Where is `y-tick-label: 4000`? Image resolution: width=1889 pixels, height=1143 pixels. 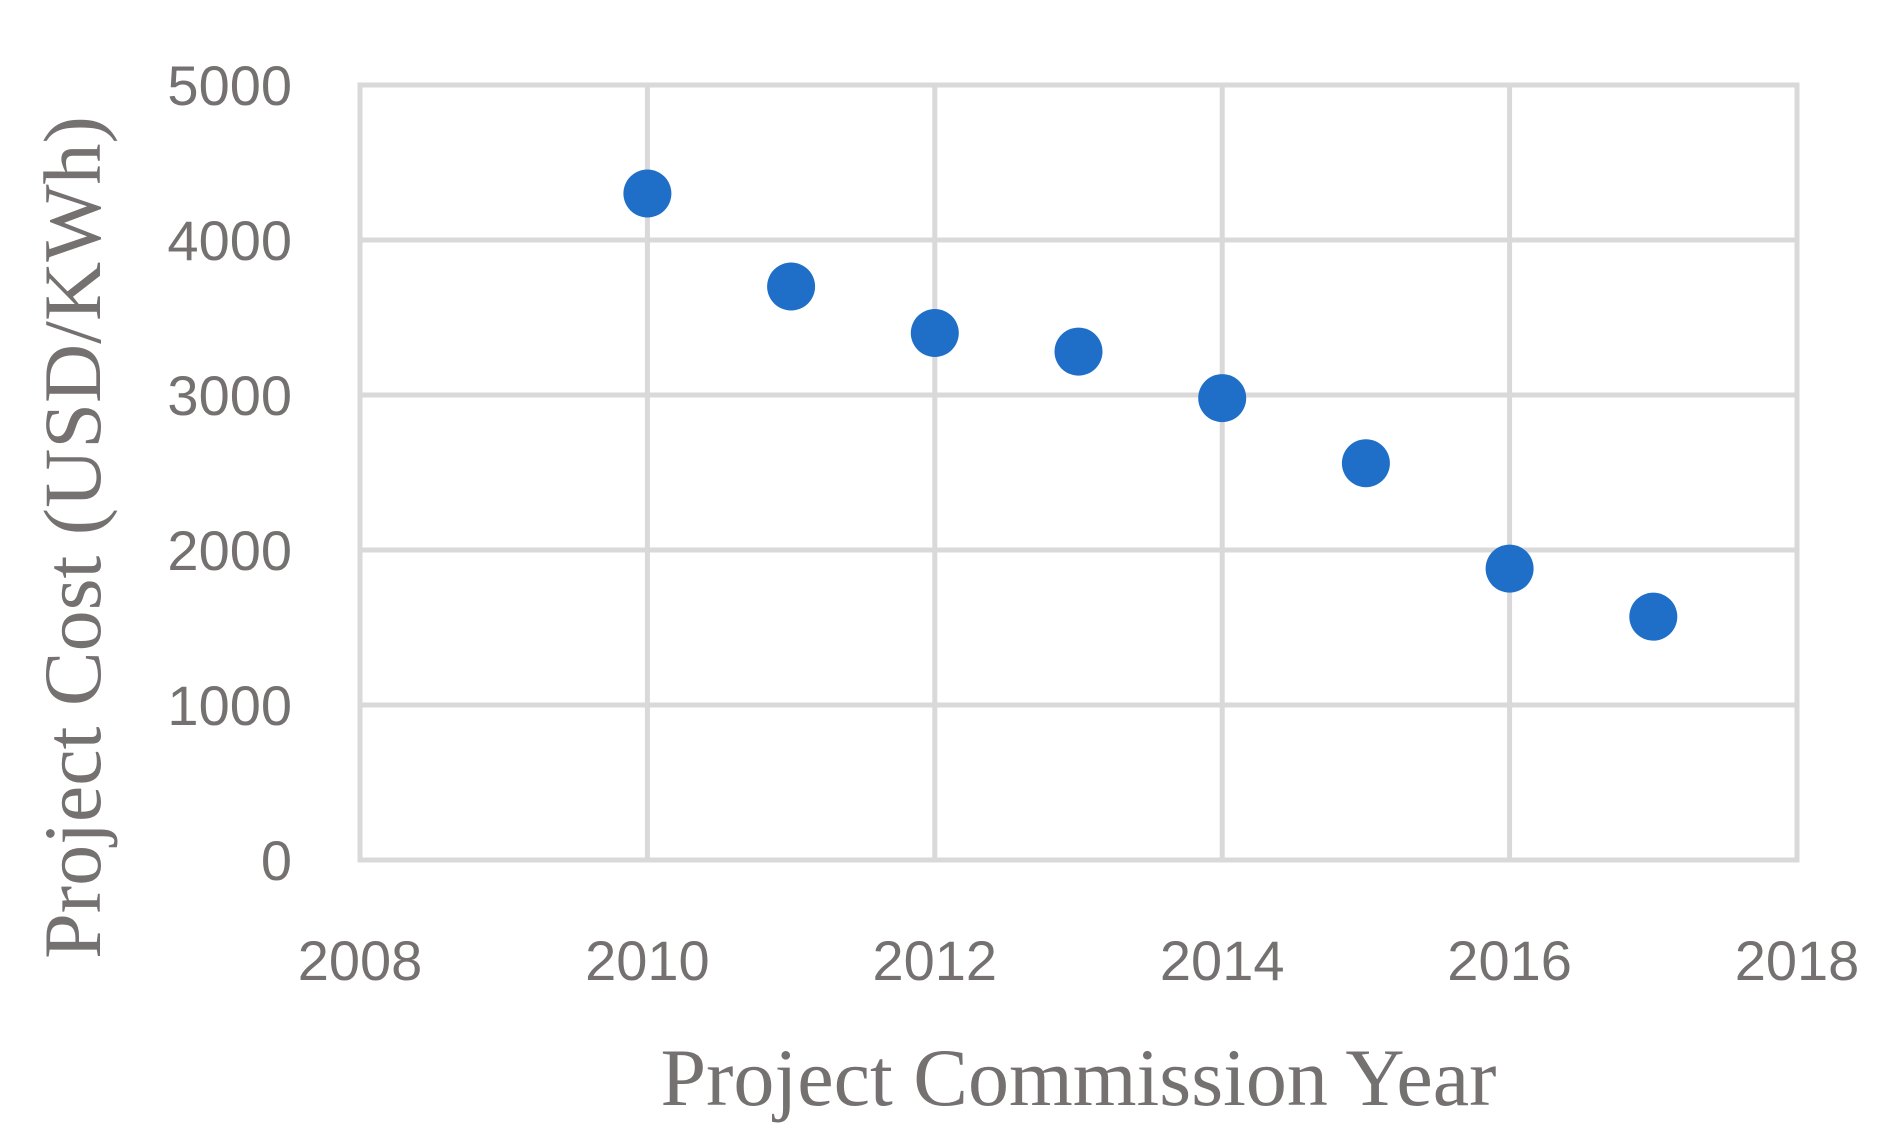
y-tick-label: 4000 is located at coordinates (229, 240).